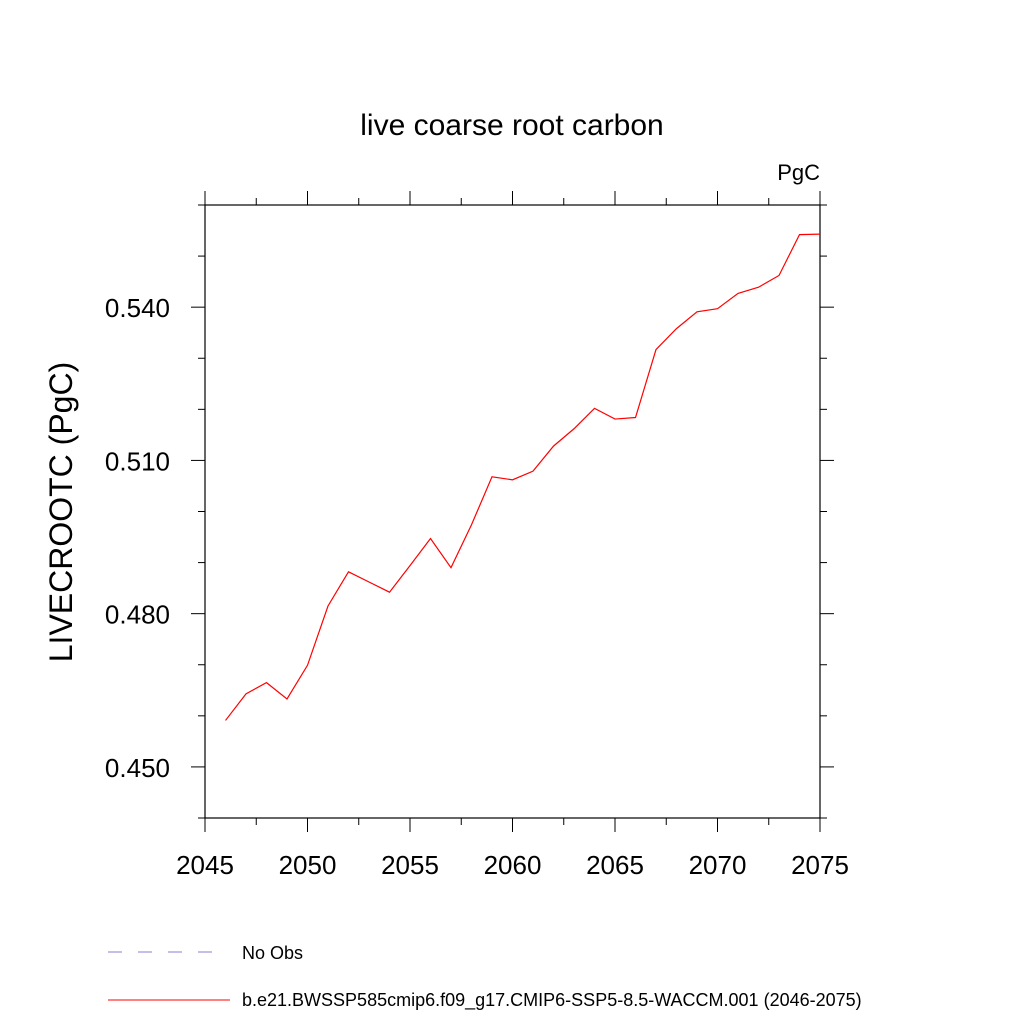 Image resolution: width=1024 pixels, height=1024 pixels. Describe the element at coordinates (308, 865) in the screenshot. I see `x-tick-label: 2050` at that location.